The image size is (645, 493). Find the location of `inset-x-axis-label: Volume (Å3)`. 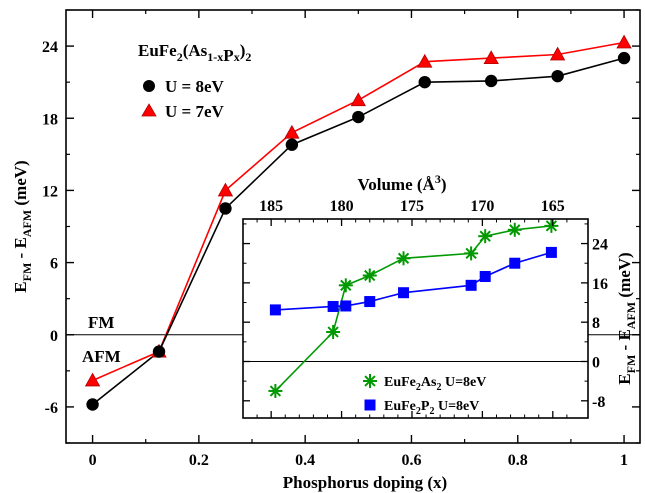

inset-x-axis-label: Volume (Å3) is located at coordinates (402, 183).